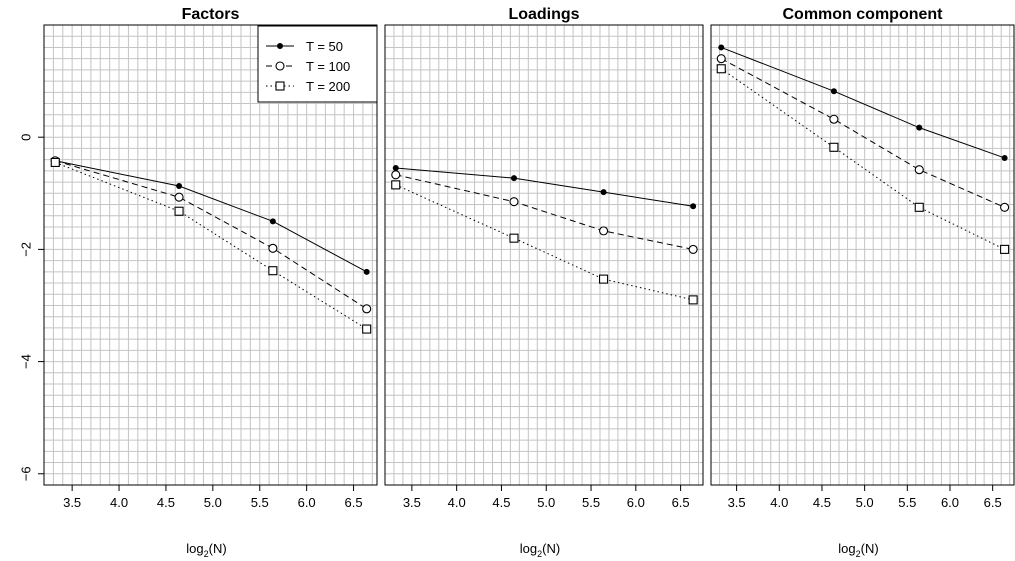 This screenshot has height=561, width=1015. What do you see at coordinates (543, 14) in the screenshot?
I see `chart-title: Loadings` at bounding box center [543, 14].